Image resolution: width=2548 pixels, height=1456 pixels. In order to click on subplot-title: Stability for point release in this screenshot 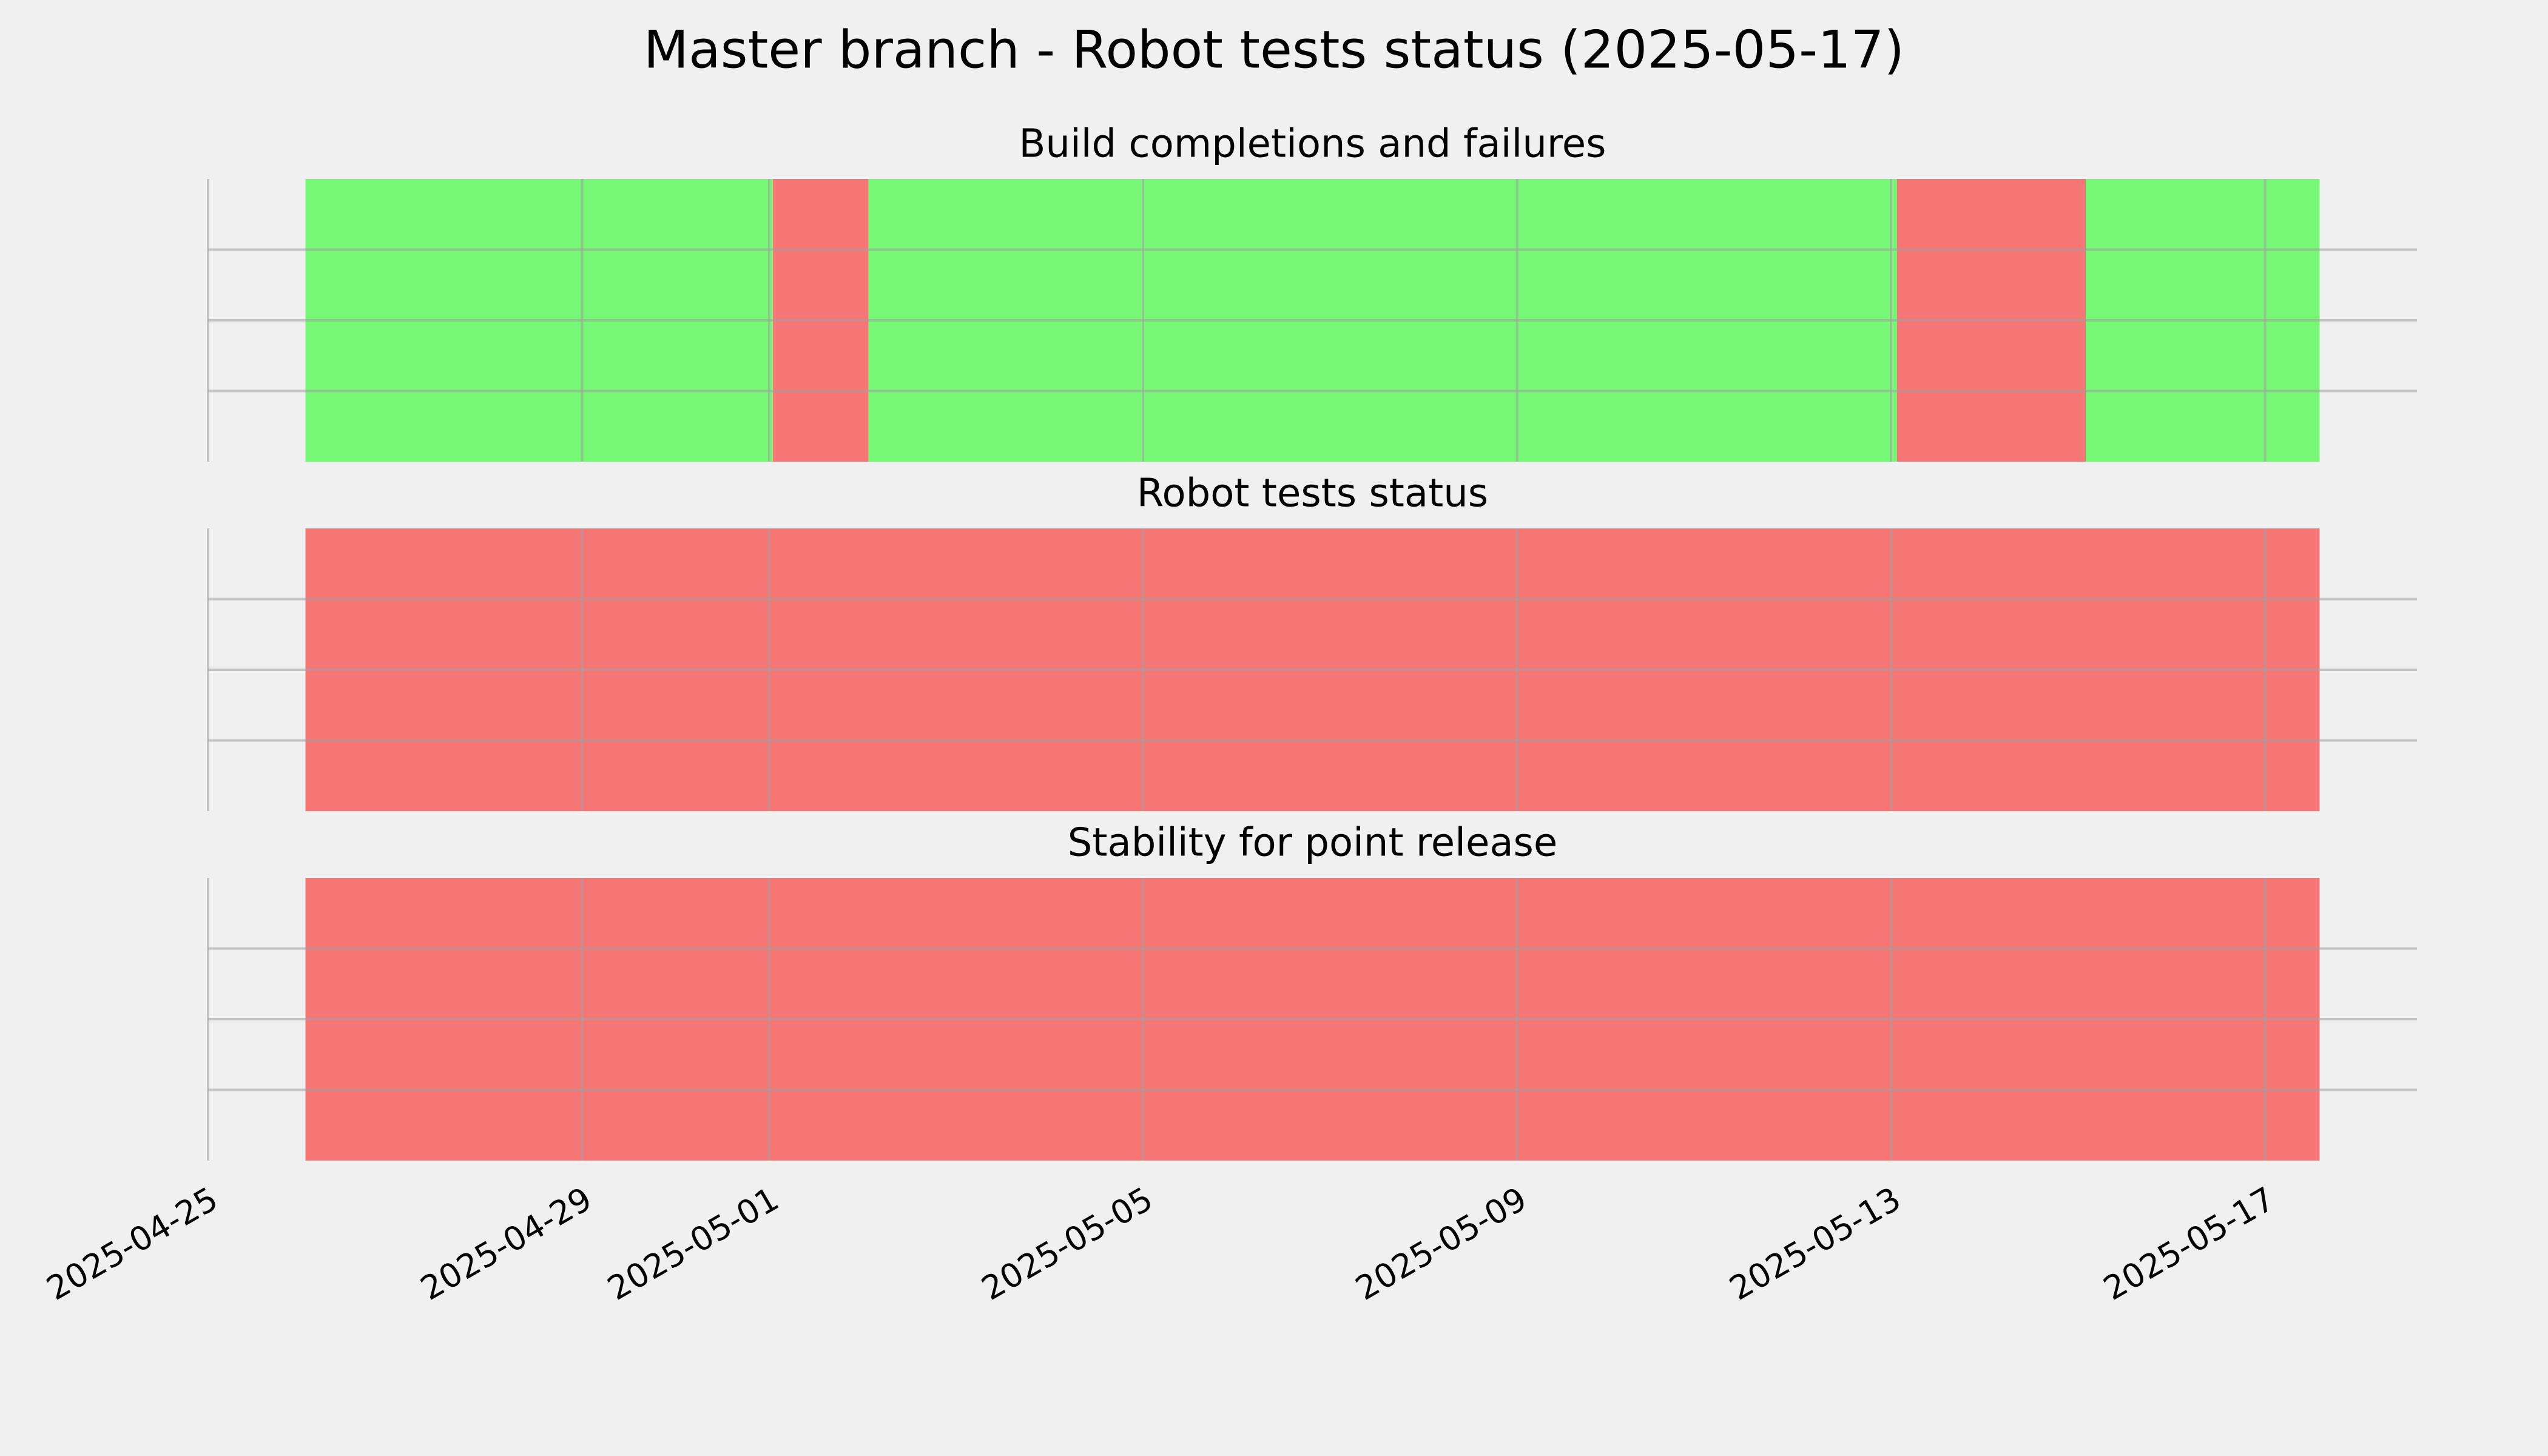, I will do `click(1313, 843)`.